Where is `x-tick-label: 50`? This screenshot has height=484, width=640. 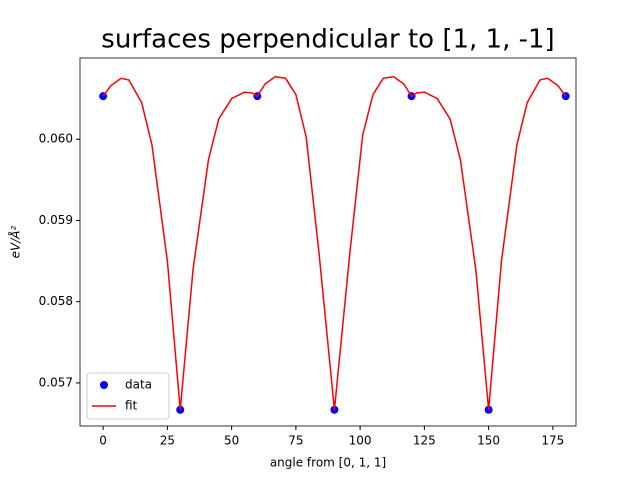 x-tick-label: 50 is located at coordinates (231, 441).